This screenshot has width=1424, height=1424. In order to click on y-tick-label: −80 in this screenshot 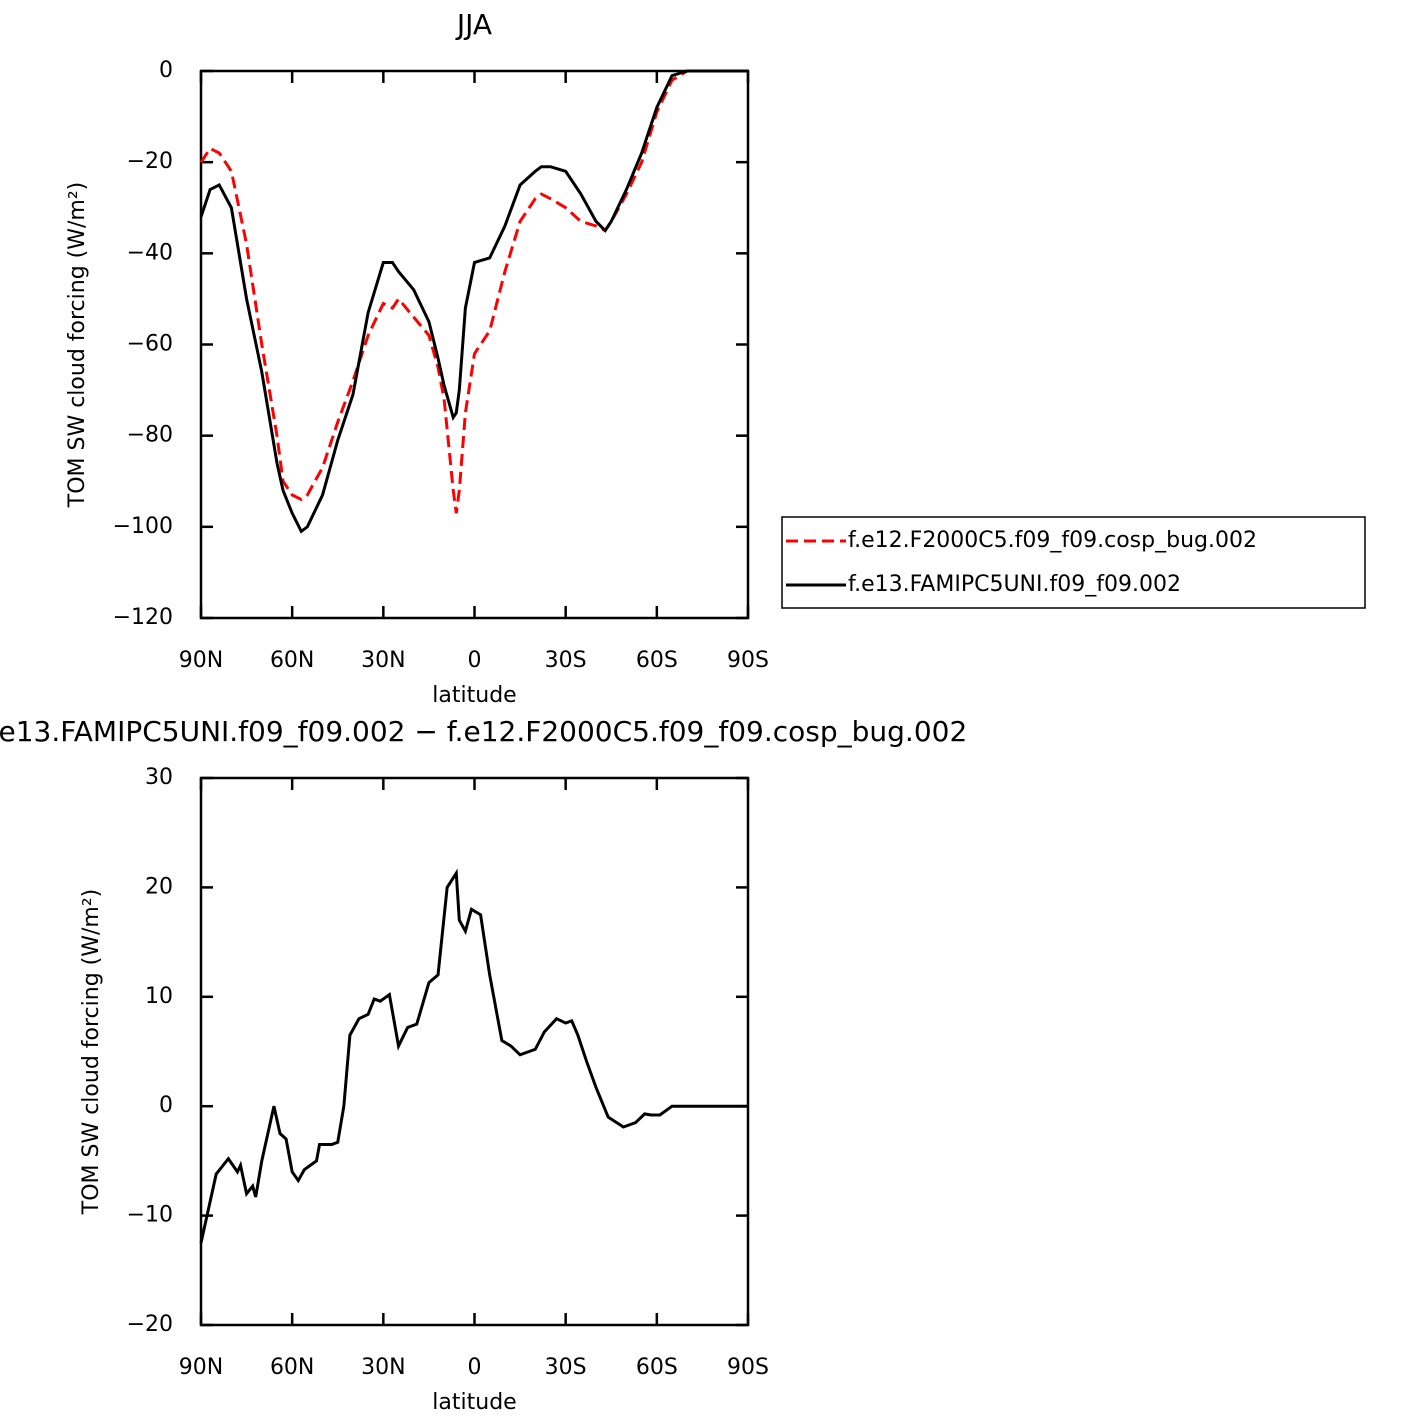, I will do `click(150, 435)`.